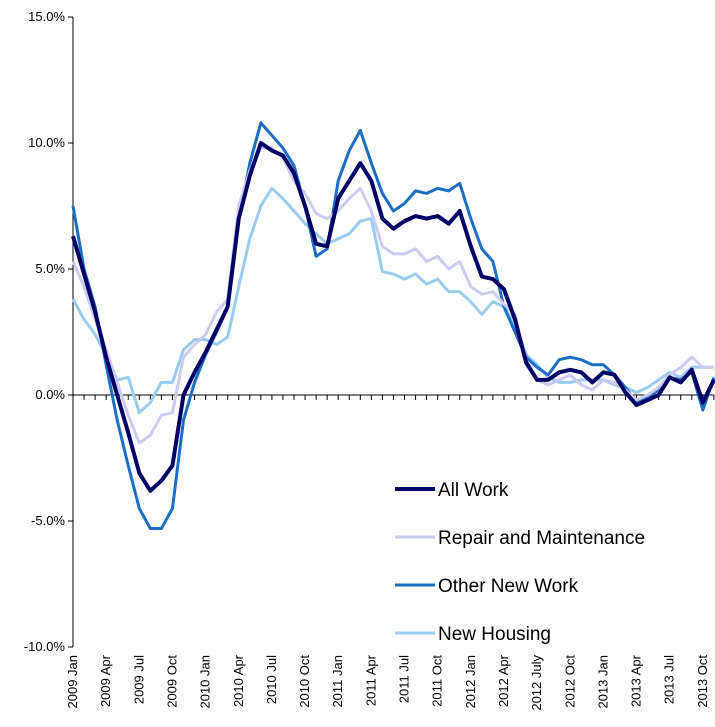 The height and width of the screenshot is (727, 715). What do you see at coordinates (602, 682) in the screenshot?
I see `x-tick-label: 2013 Jan` at bounding box center [602, 682].